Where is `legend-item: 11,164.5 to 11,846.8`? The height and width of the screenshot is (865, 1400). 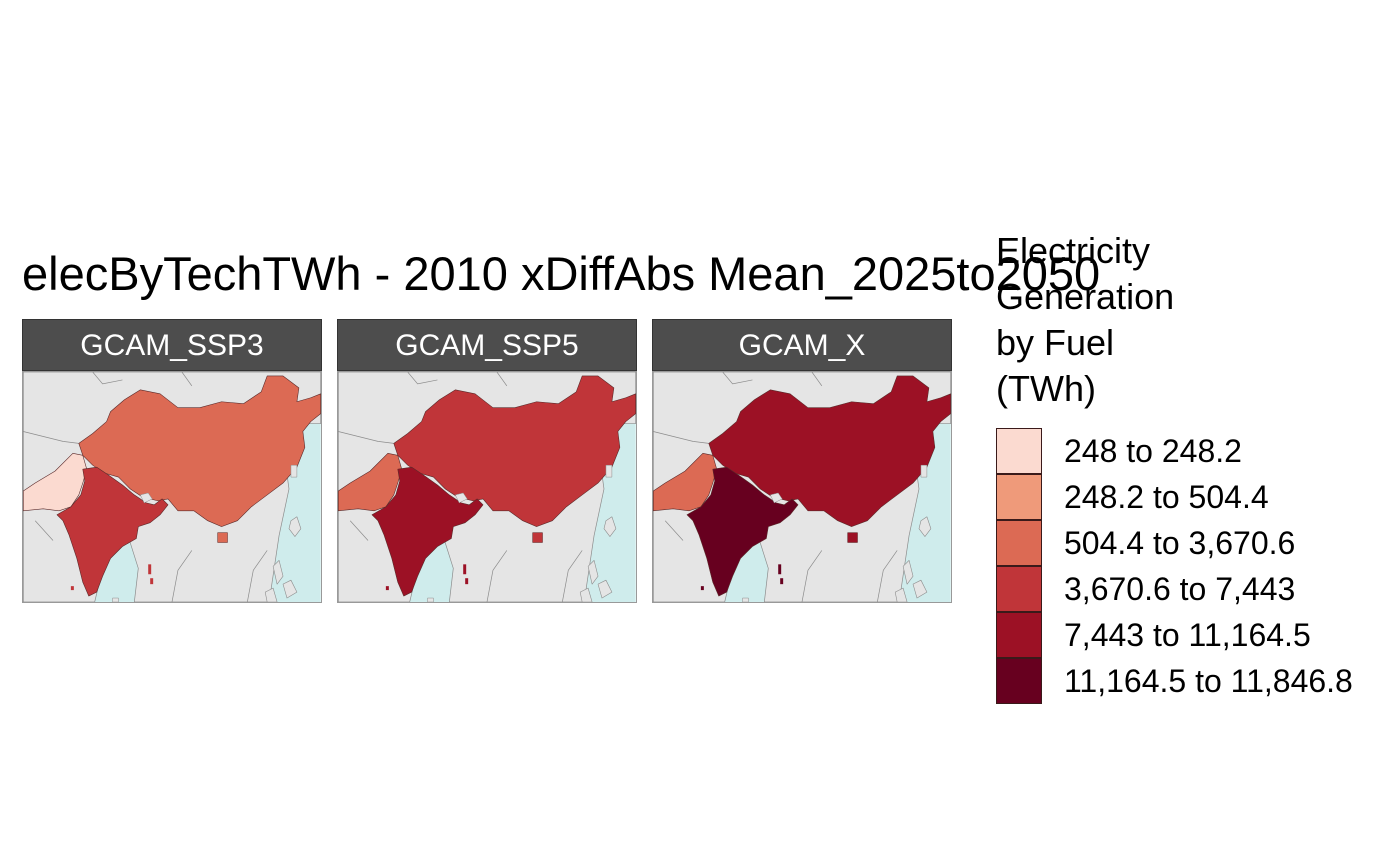
legend-item: 11,164.5 to 11,846.8 is located at coordinates (1174, 681).